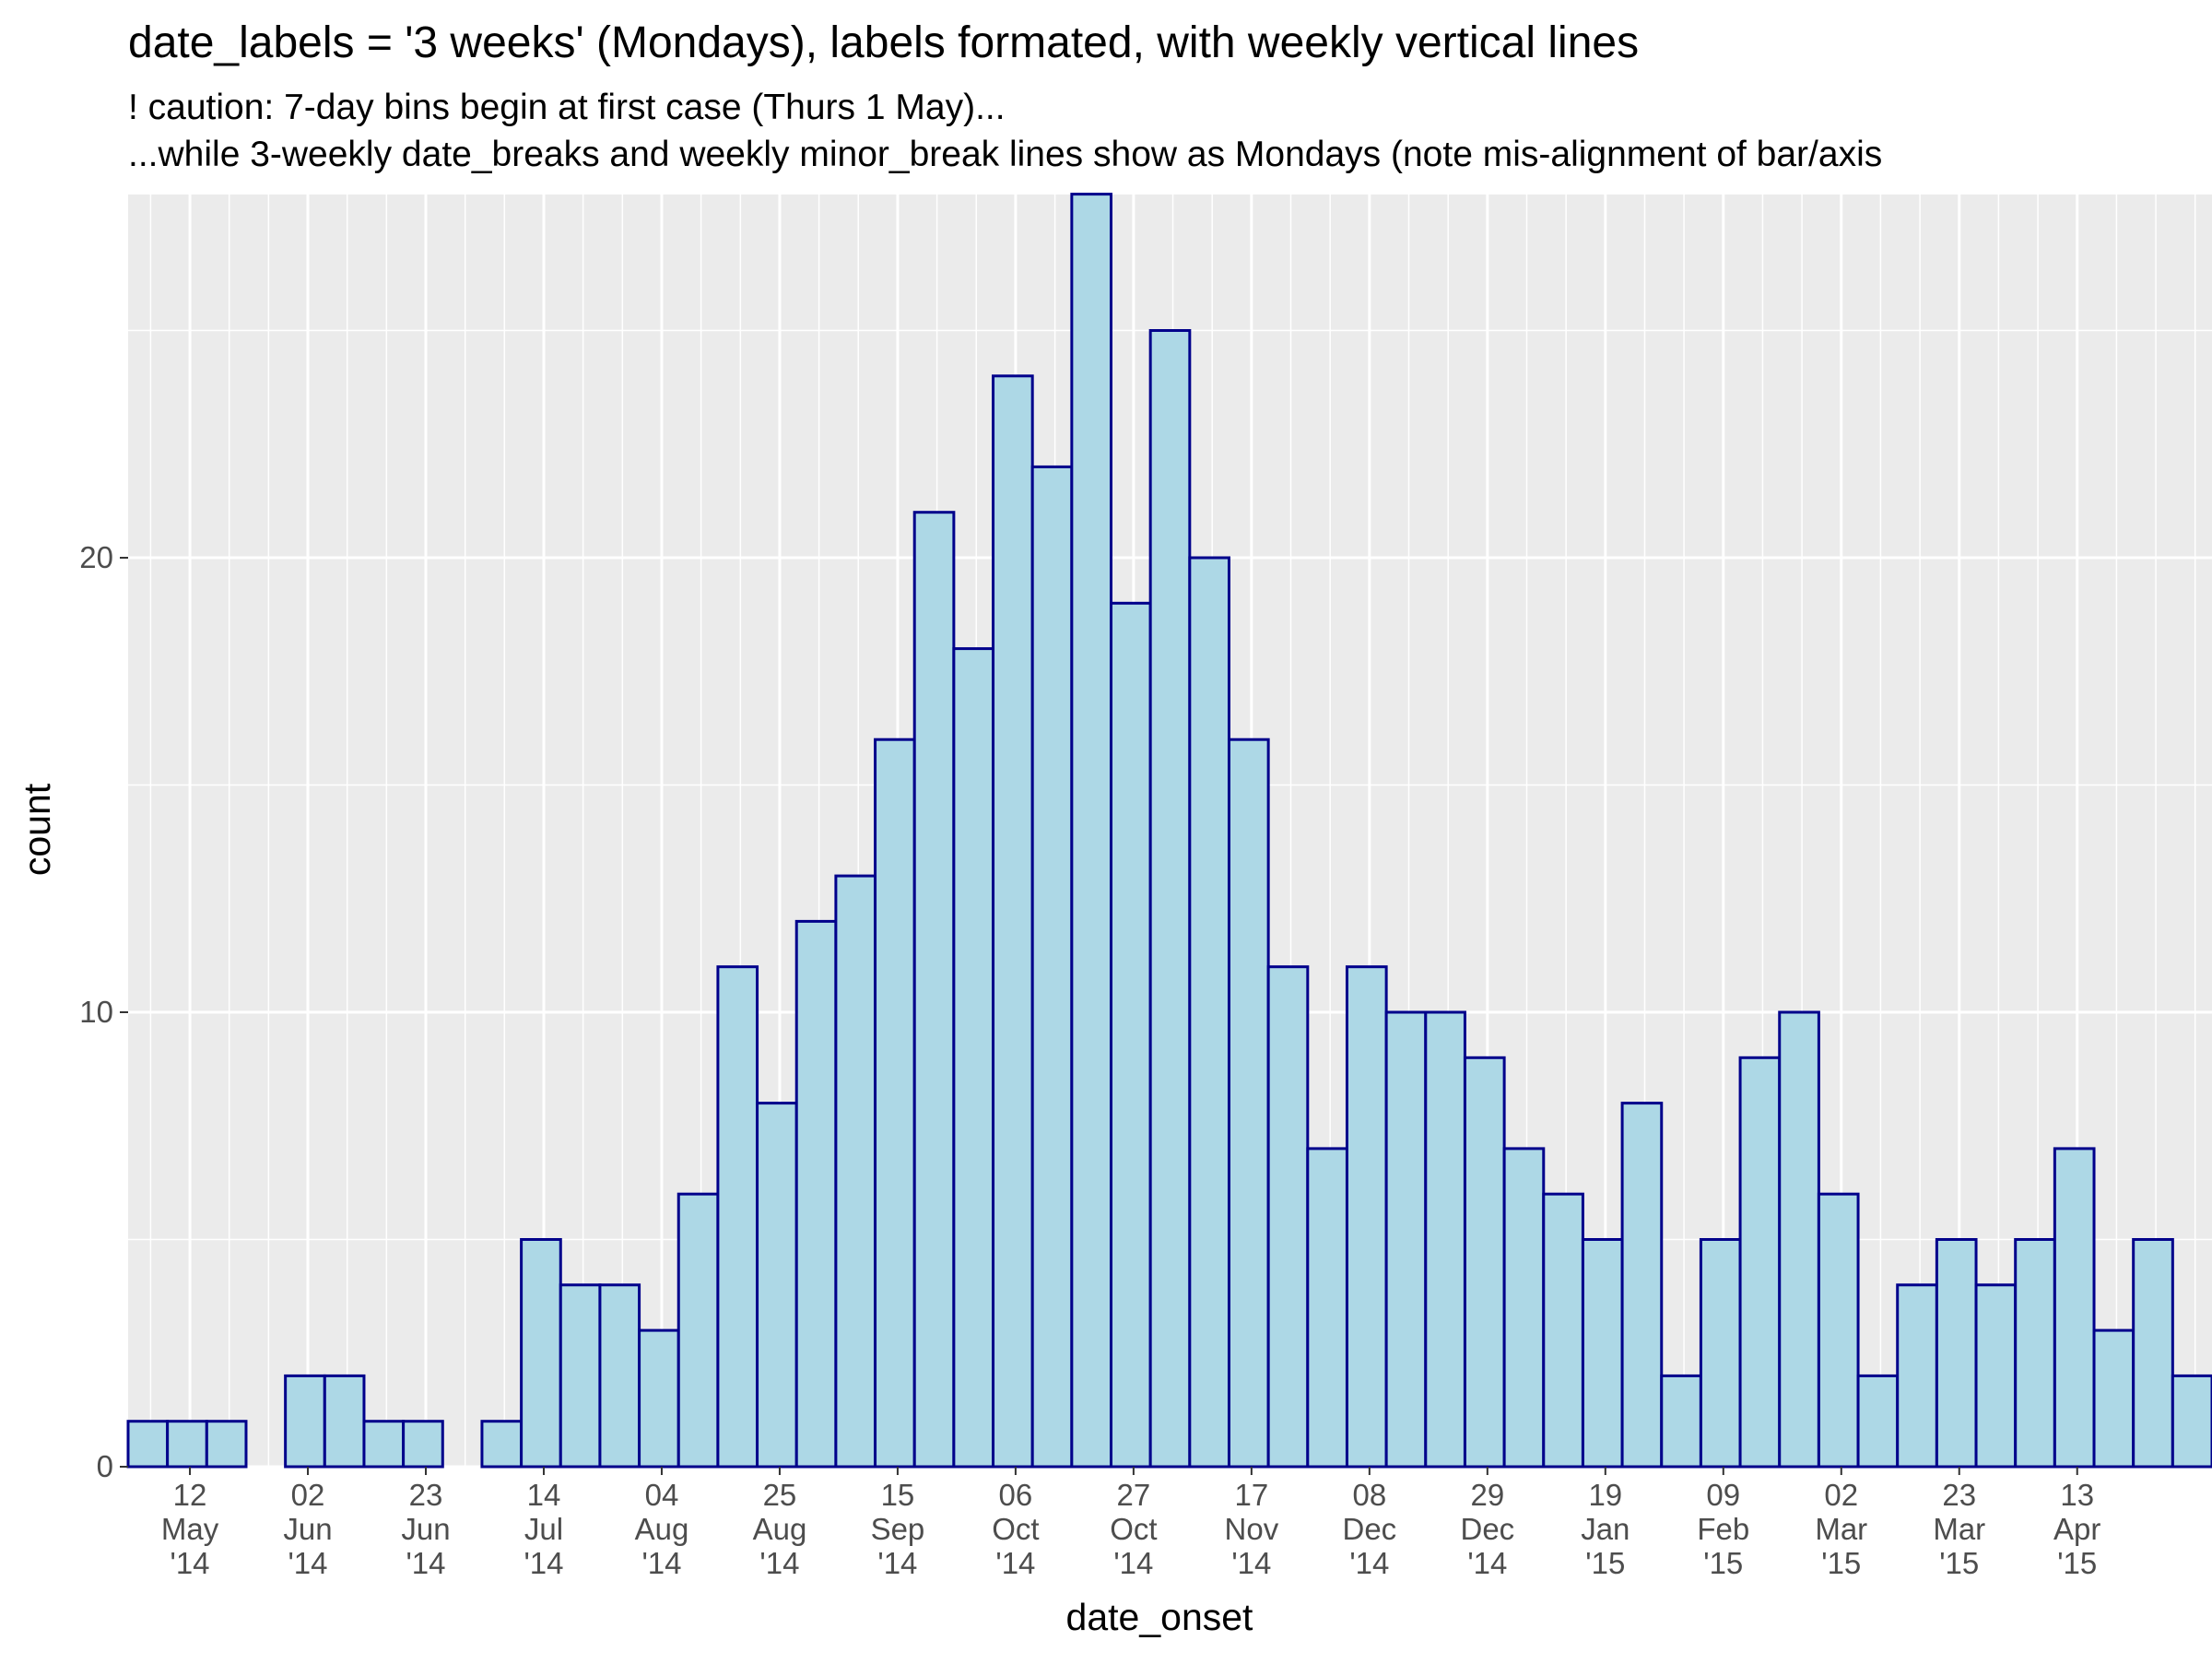  Describe the element at coordinates (1605, 1529) in the screenshot. I see `x-tick-label: 19 Jan '15` at that location.